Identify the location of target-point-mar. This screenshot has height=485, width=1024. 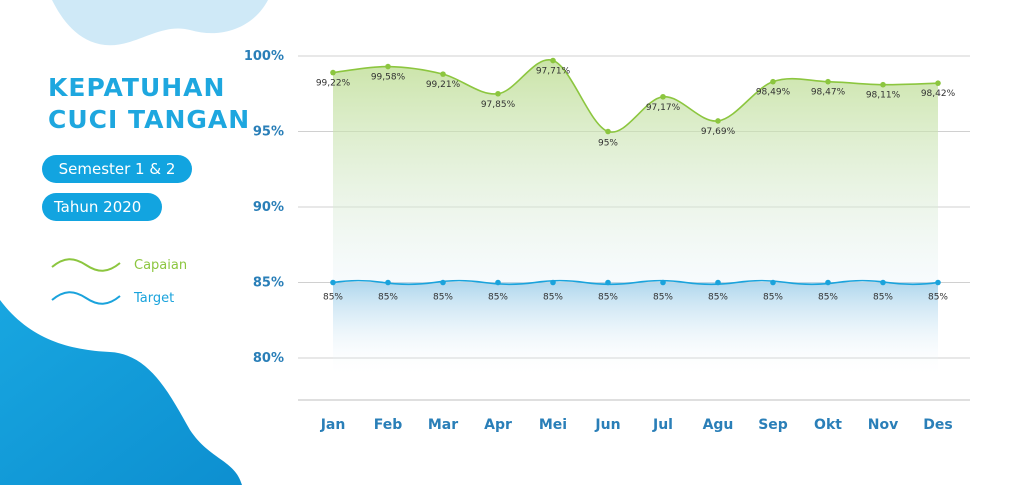
(443, 282).